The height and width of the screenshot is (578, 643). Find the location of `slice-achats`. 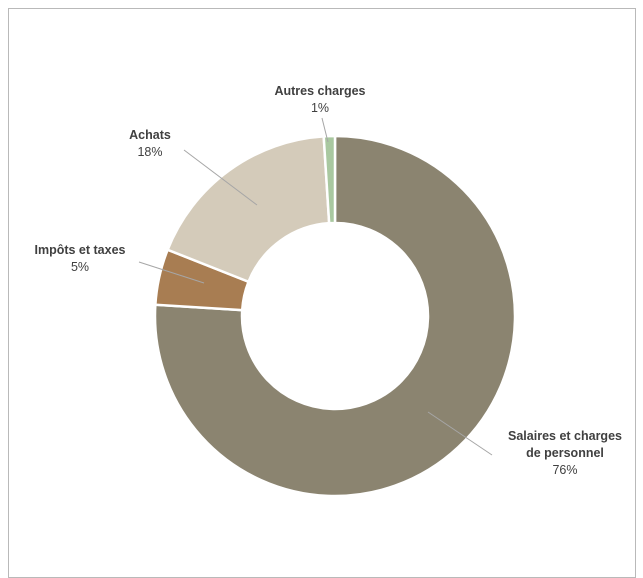

slice-achats is located at coordinates (248, 209).